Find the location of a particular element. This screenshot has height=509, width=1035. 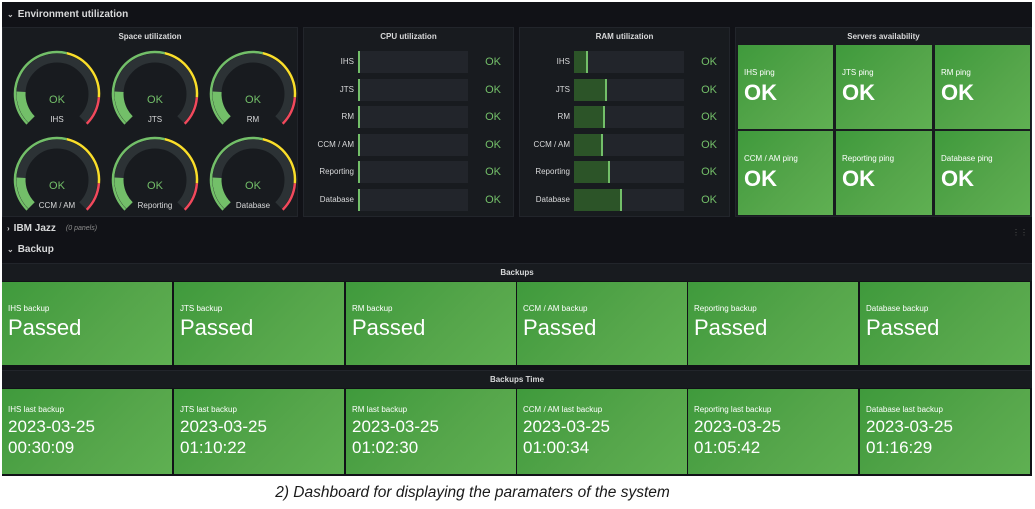

backup-status-tile: IHS backup Passed is located at coordinates (87, 323).